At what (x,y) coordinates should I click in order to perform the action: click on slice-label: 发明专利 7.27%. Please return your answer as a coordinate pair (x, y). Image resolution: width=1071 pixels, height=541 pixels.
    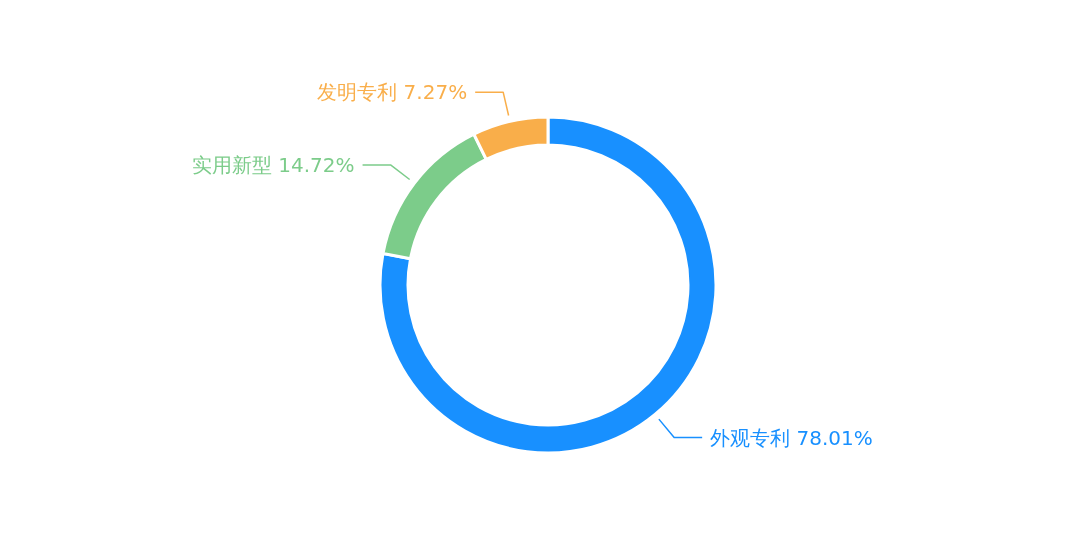
    Looking at the image, I should click on (392, 92).